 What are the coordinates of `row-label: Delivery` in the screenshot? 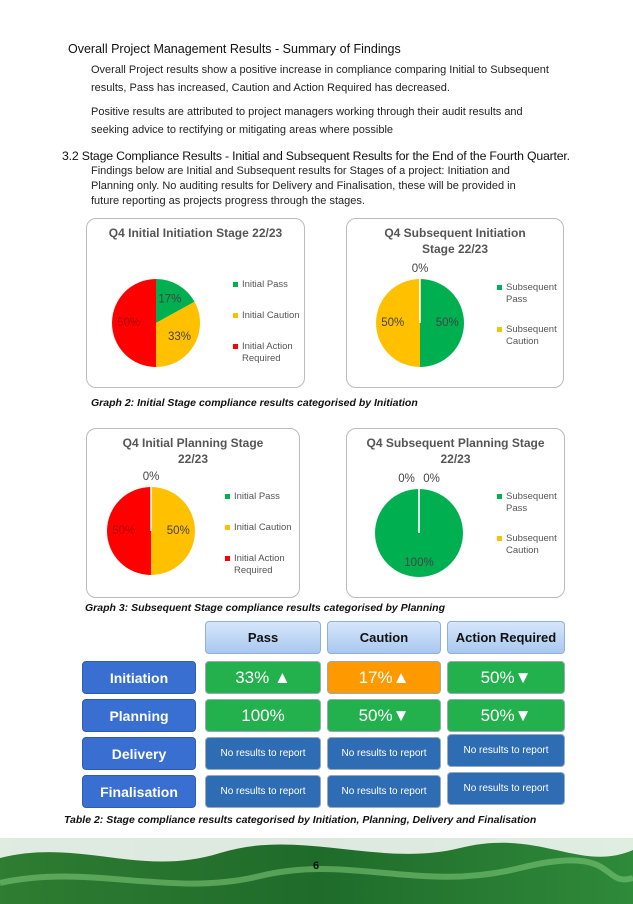 It's located at (139, 753).